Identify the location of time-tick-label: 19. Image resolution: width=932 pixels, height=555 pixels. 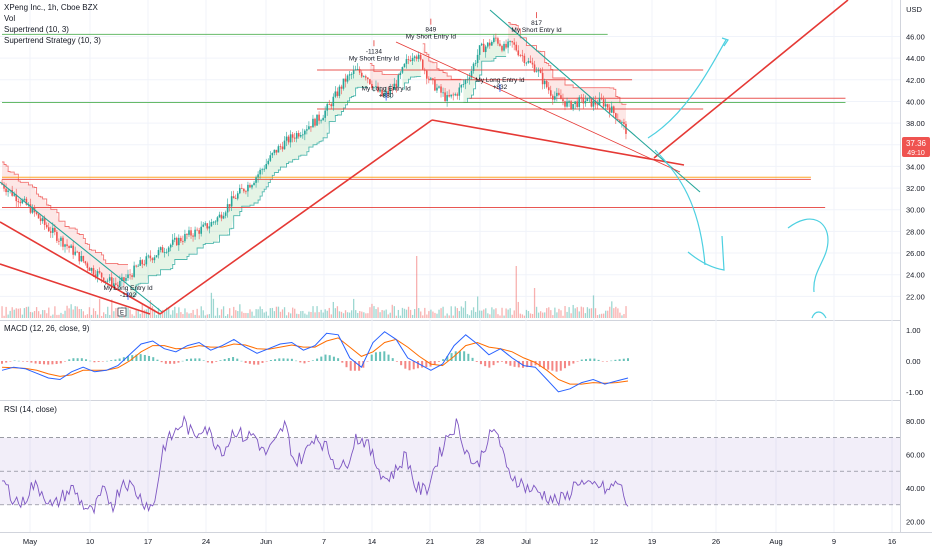
(652, 541).